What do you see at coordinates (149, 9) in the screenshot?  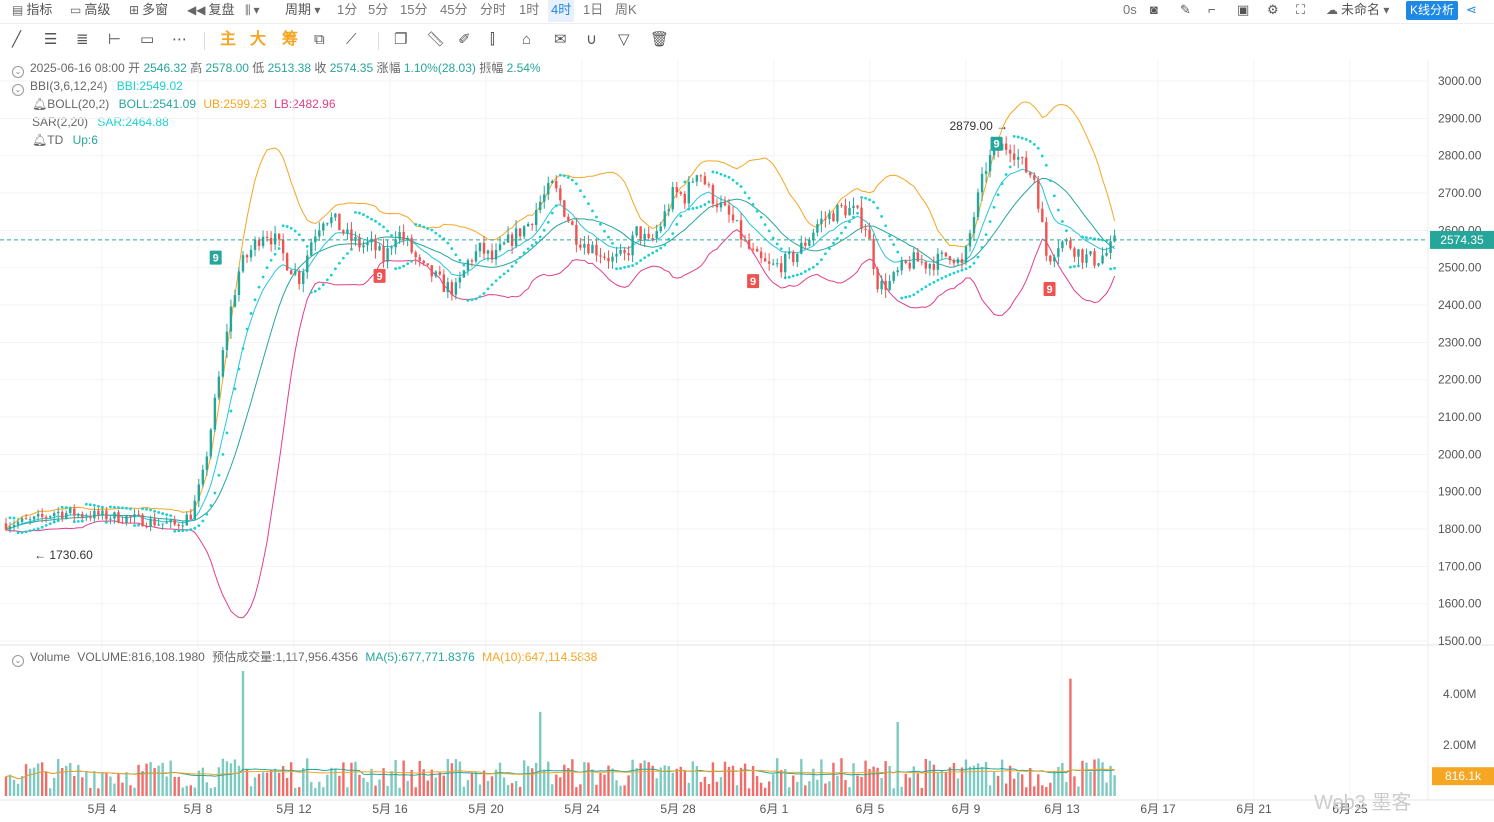 I see `multi-window-button: ⊞ 多窗` at bounding box center [149, 9].